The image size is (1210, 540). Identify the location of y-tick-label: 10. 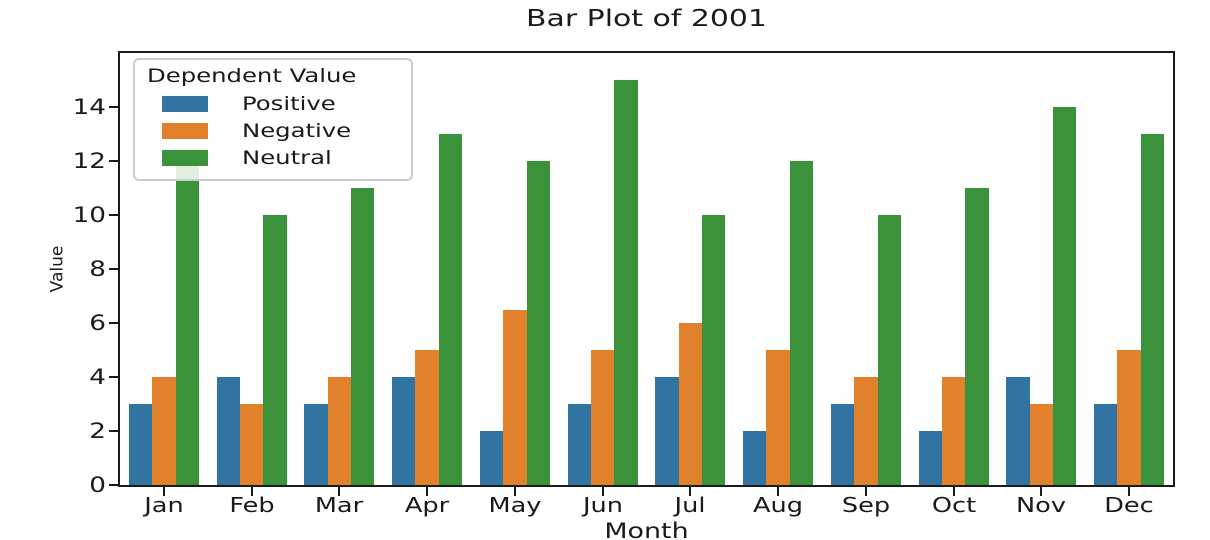
(89, 215).